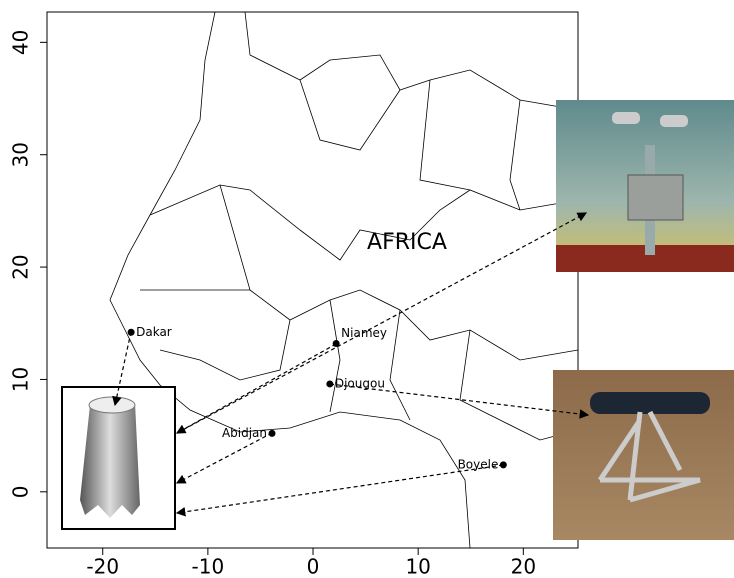 This screenshot has width=734, height=578. What do you see at coordinates (478, 464) in the screenshot?
I see `city-label: Boyele` at bounding box center [478, 464].